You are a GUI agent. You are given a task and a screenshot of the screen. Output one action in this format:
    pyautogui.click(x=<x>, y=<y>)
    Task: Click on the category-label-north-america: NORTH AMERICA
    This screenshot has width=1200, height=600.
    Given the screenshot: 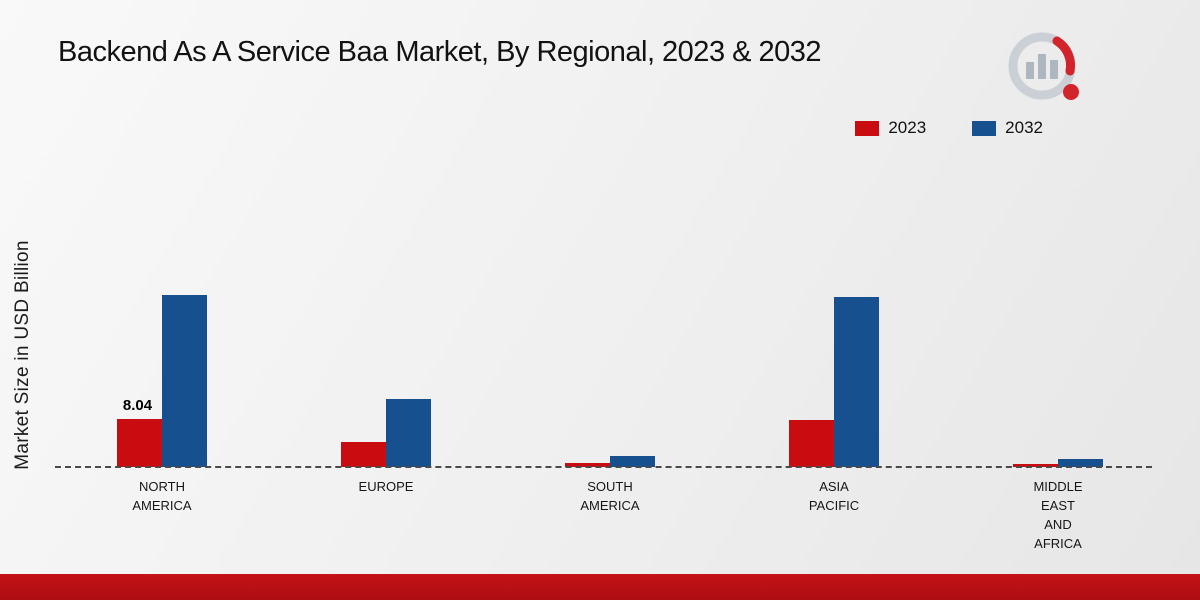 What is the action you would take?
    pyautogui.click(x=162, y=496)
    